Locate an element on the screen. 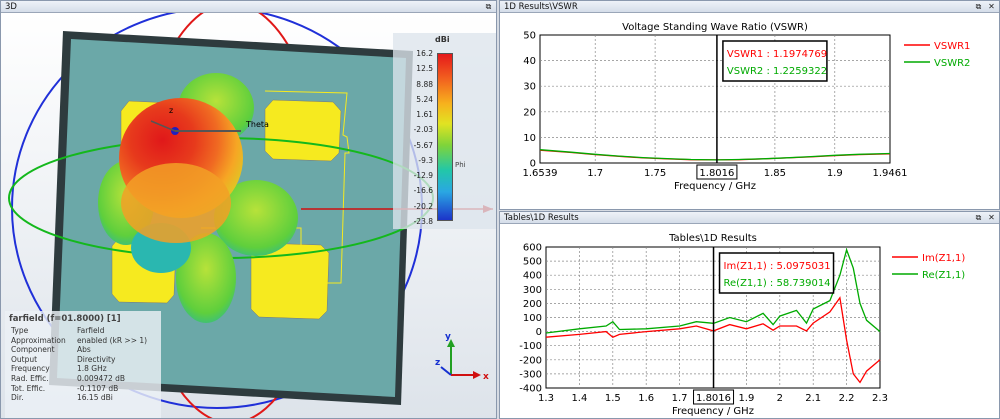  info-row: Dir. 16.15 dBi is located at coordinates (83, 398).